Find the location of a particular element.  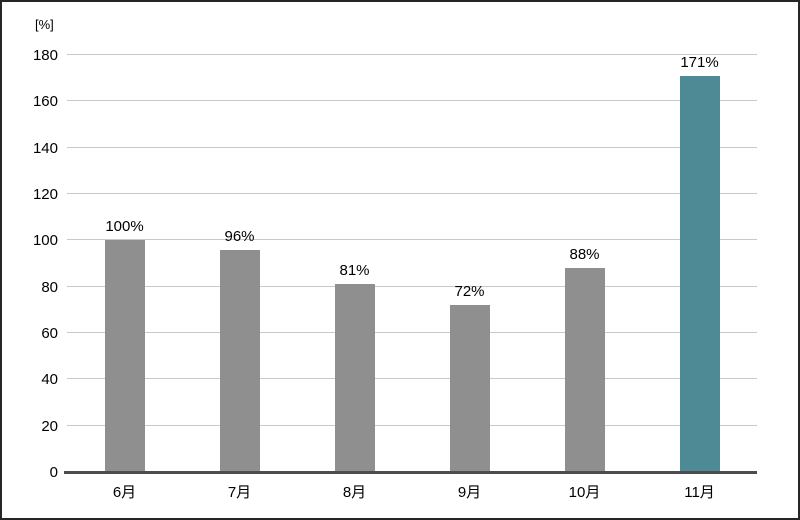

y-tick-label: 140 is located at coordinates (45, 148).